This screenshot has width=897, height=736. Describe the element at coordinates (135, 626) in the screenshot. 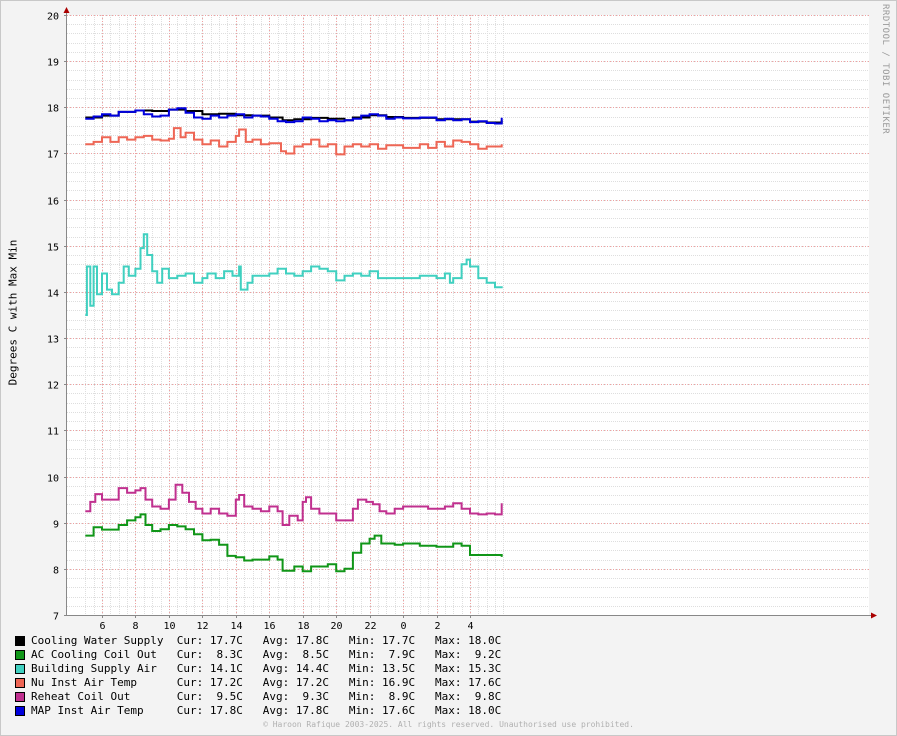

I see `x-tick-label: 8` at that location.